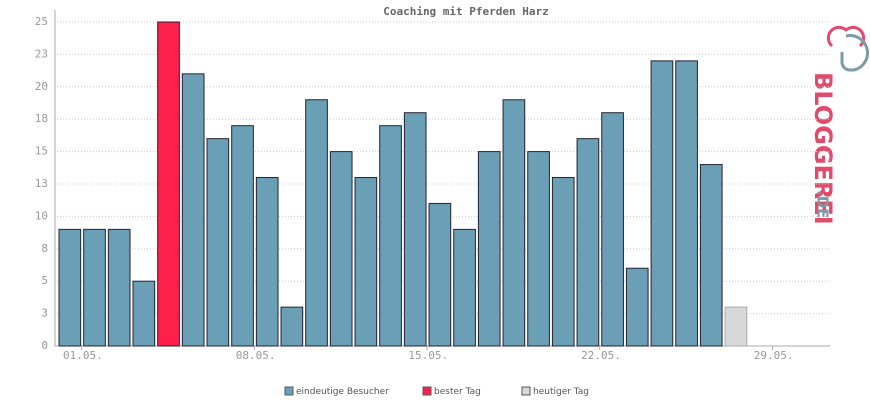  What do you see at coordinates (41, 183) in the screenshot?
I see `y-tick-label: 13` at bounding box center [41, 183].